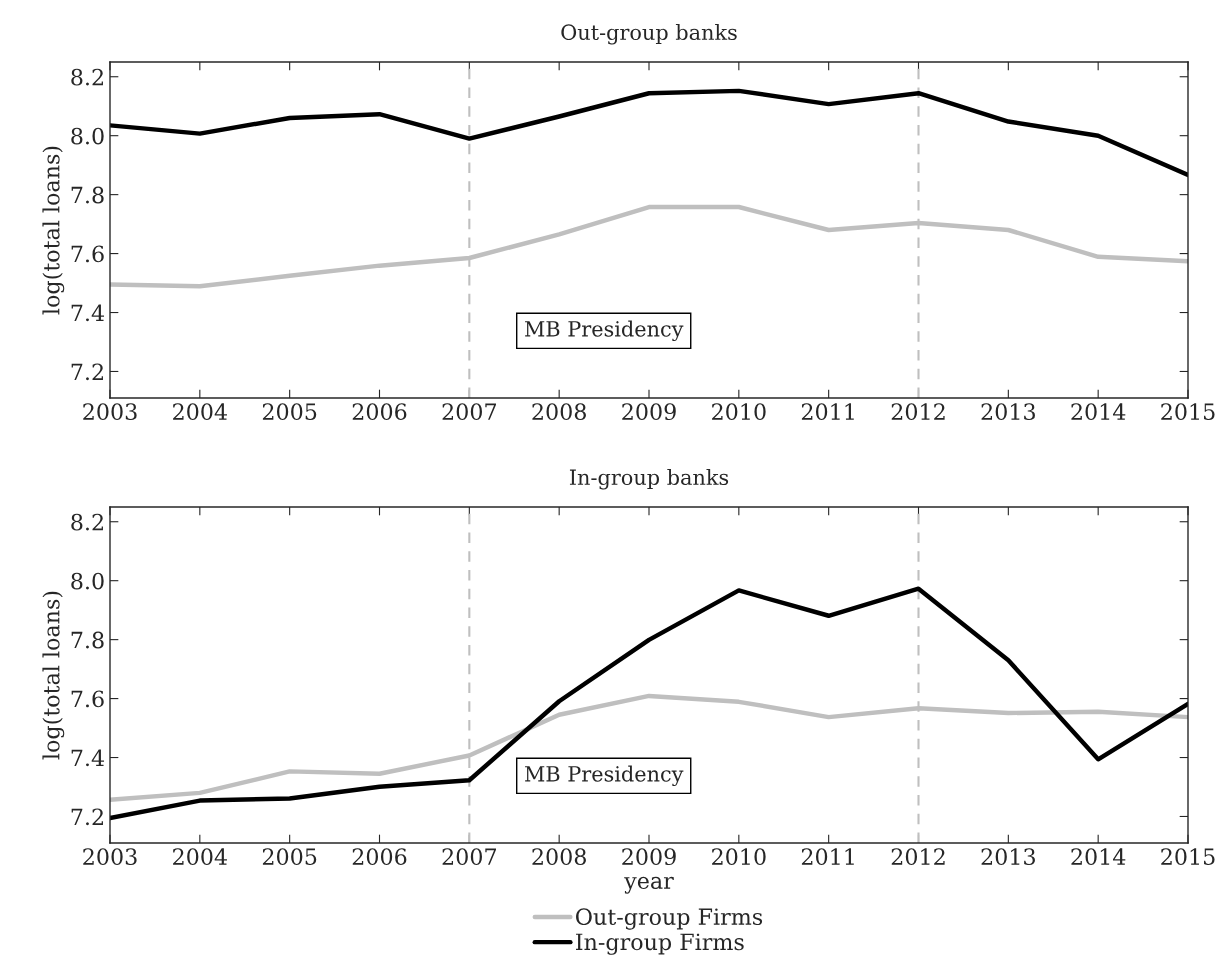 The width and height of the screenshot is (1217, 977). I want to click on chart-title: Out-group banks, so click(649, 34).